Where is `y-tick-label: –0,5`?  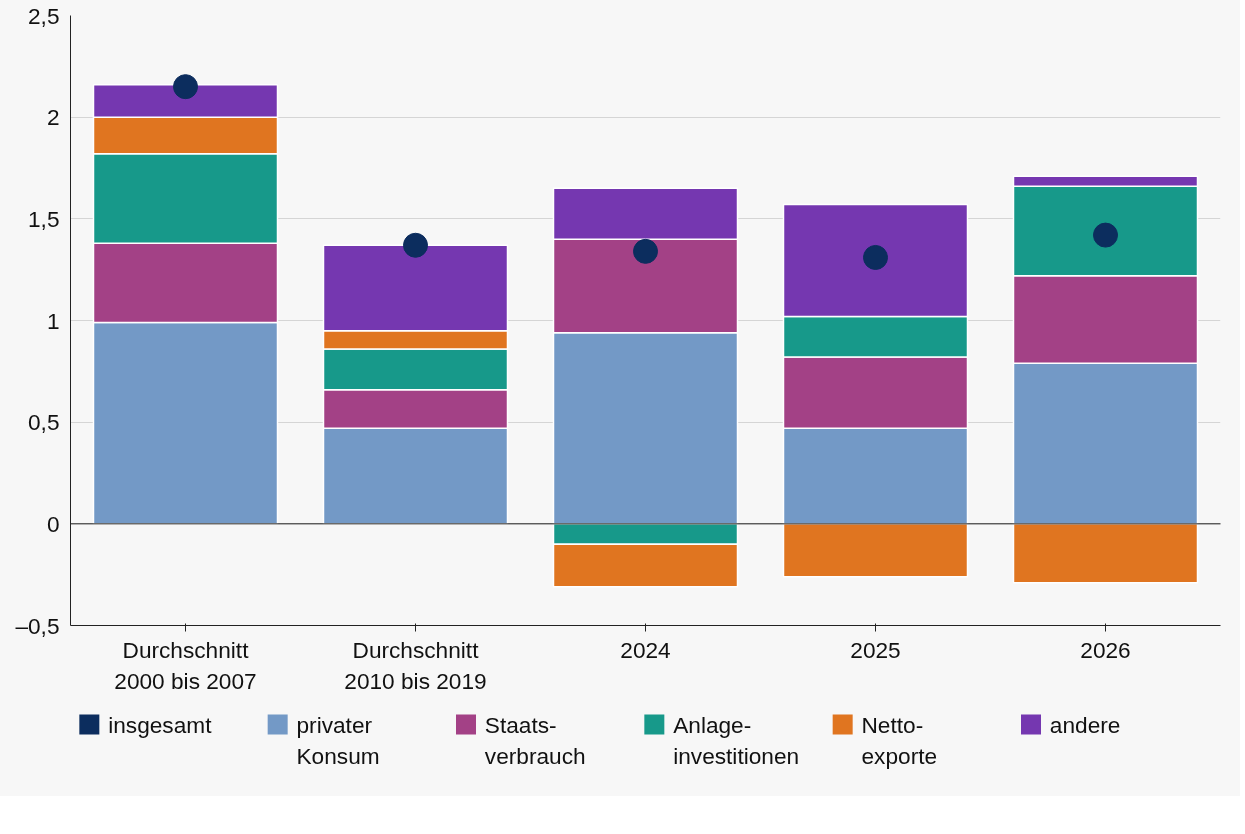 y-tick-label: –0,5 is located at coordinates (37, 625).